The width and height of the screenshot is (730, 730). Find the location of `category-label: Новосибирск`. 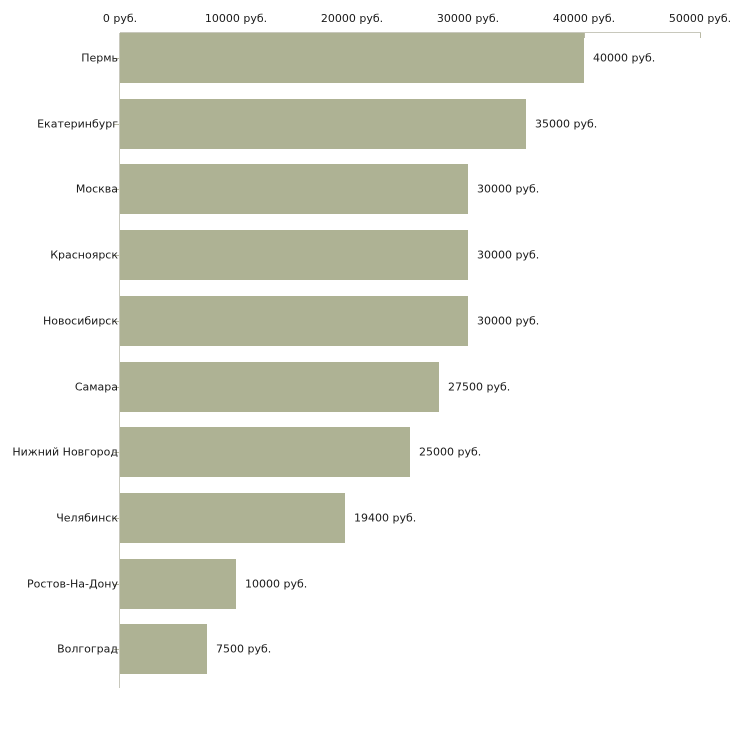

category-label: Новосибирск is located at coordinates (80, 321).